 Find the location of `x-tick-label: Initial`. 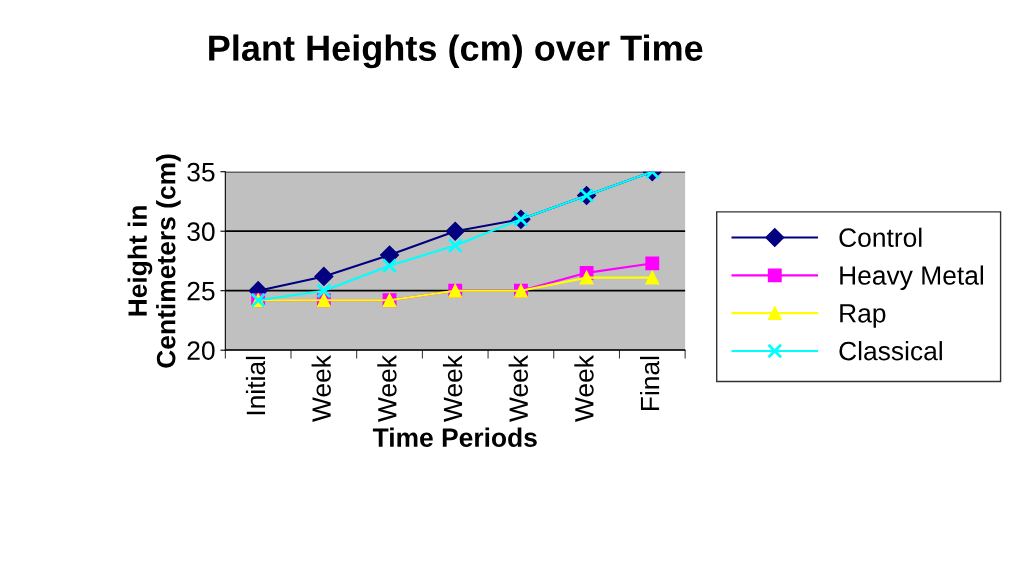

x-tick-label: Initial is located at coordinates (255, 385).